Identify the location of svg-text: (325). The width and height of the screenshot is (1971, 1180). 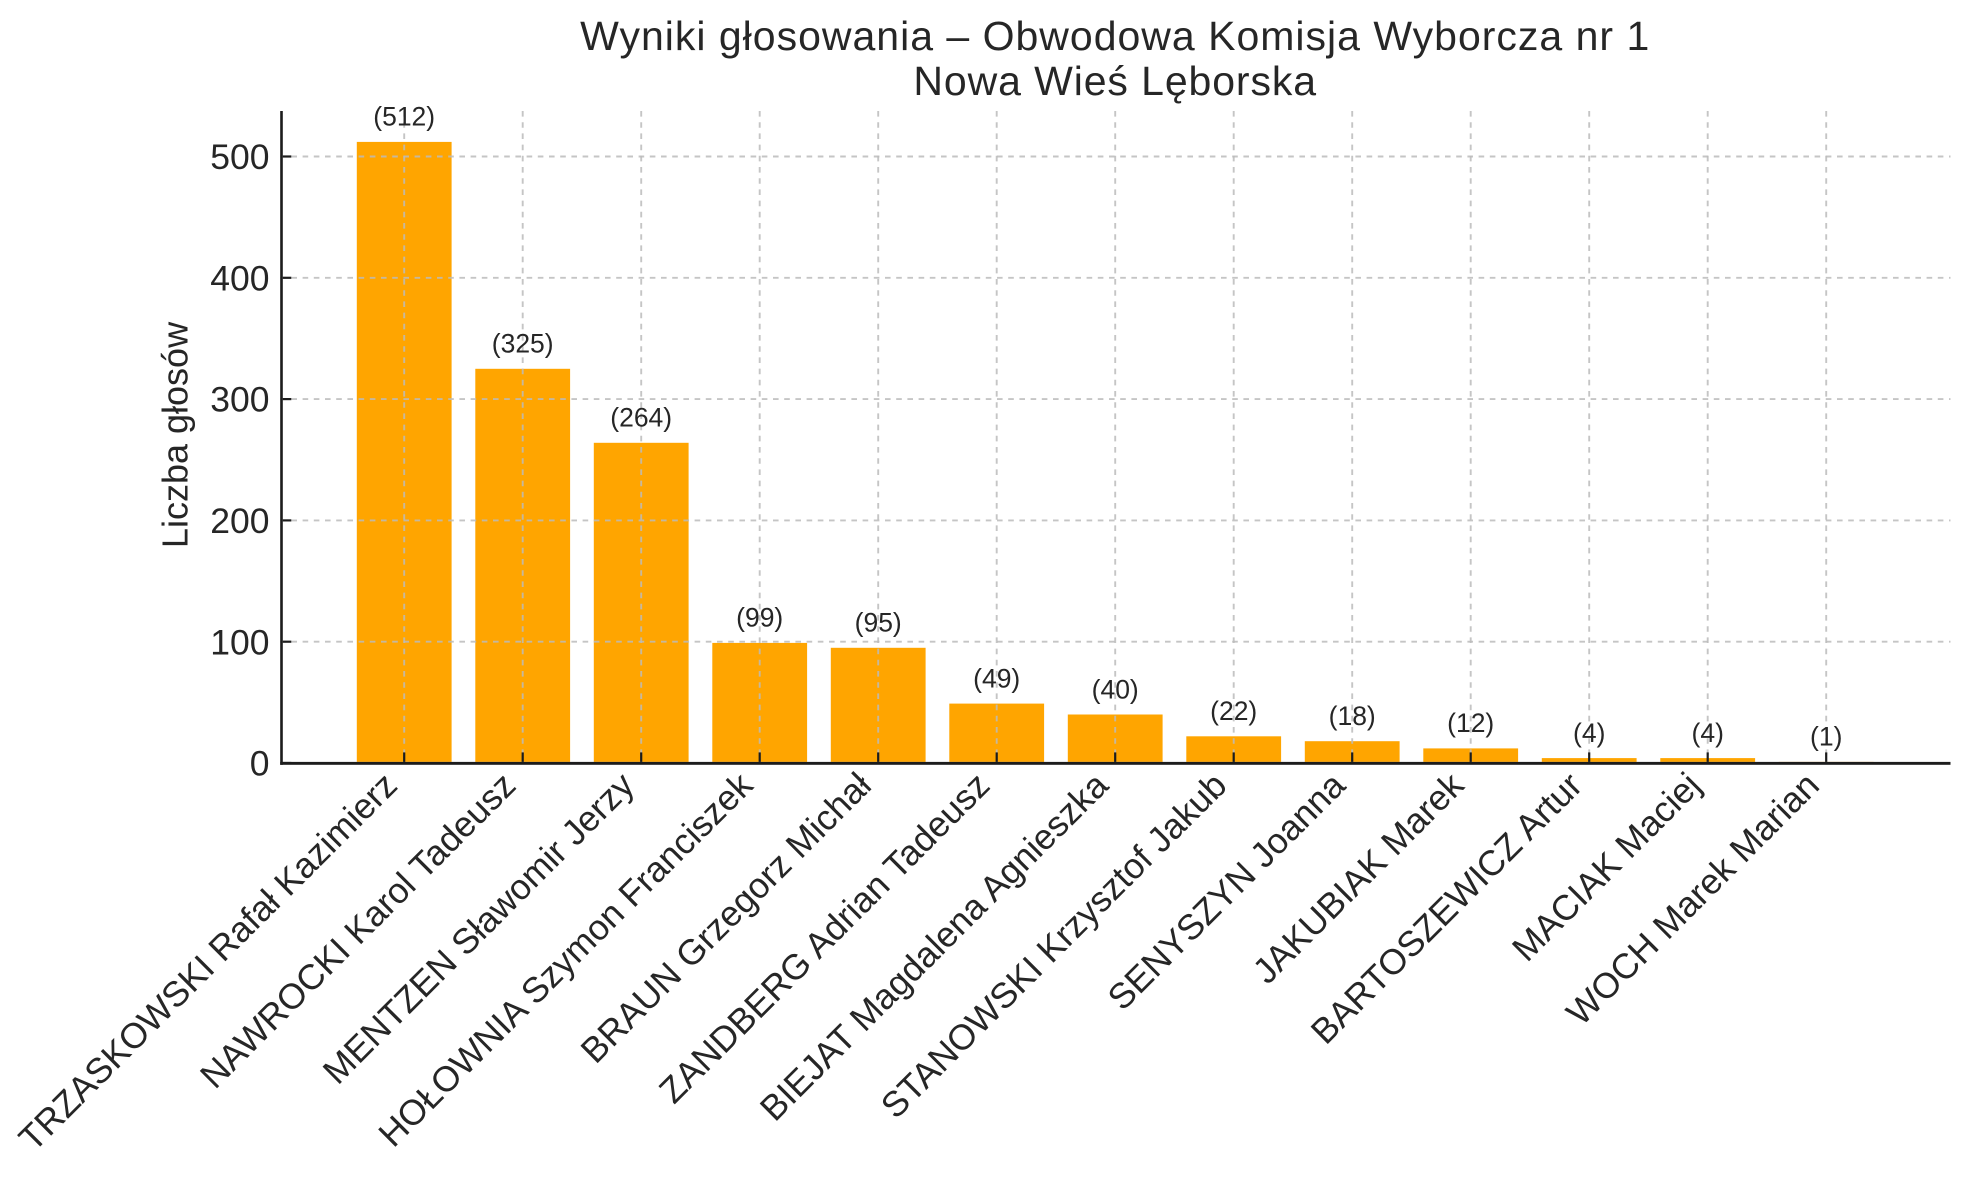
(523, 344).